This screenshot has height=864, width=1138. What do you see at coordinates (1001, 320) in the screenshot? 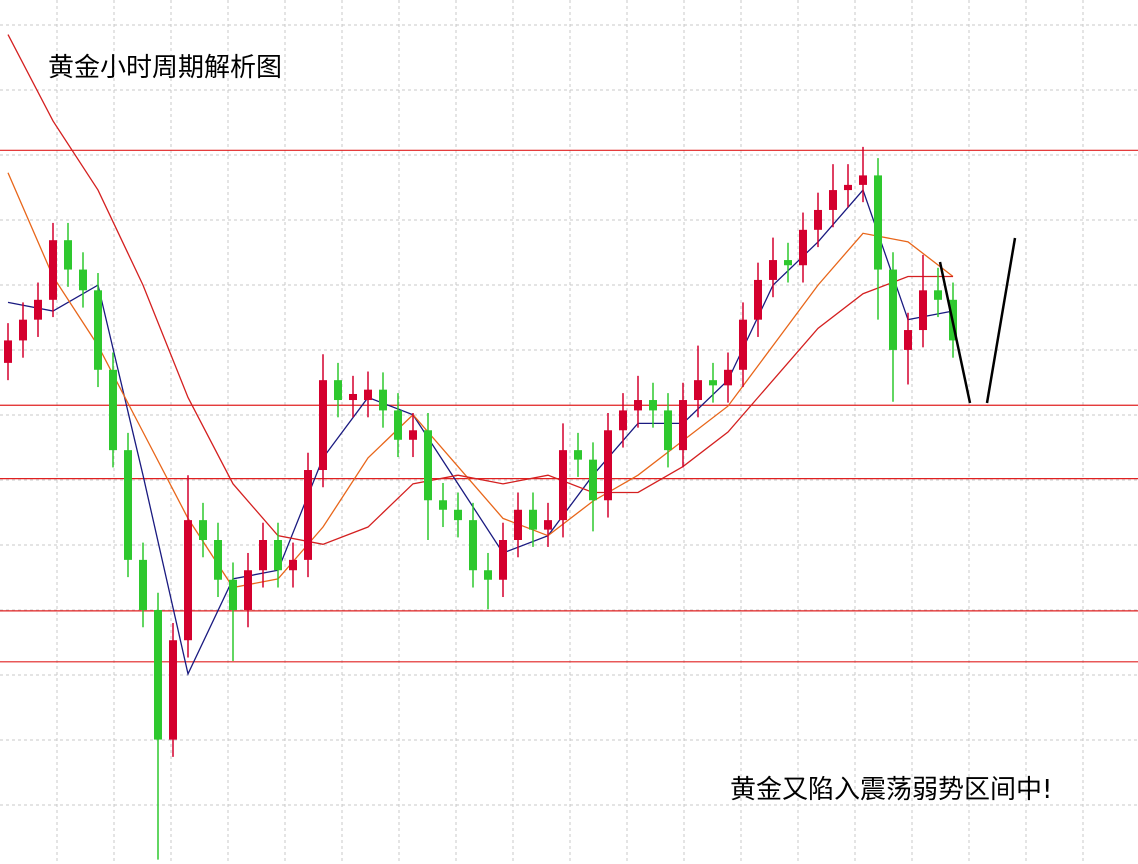
I see `projection-up` at bounding box center [1001, 320].